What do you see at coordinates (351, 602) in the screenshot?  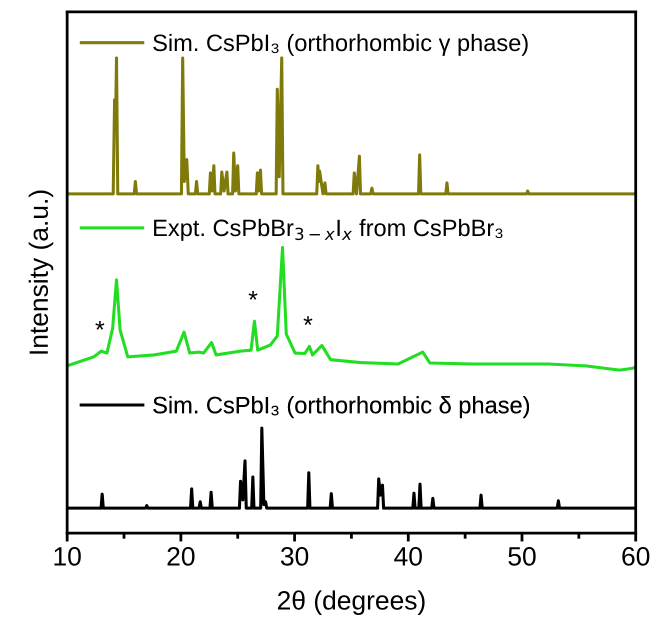 I see `x-axis-title: 2θ (degrees)` at bounding box center [351, 602].